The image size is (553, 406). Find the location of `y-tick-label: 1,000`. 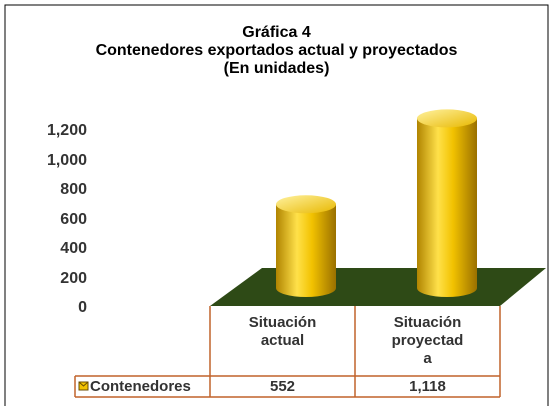

y-tick-label: 1,000 is located at coordinates (66, 160).